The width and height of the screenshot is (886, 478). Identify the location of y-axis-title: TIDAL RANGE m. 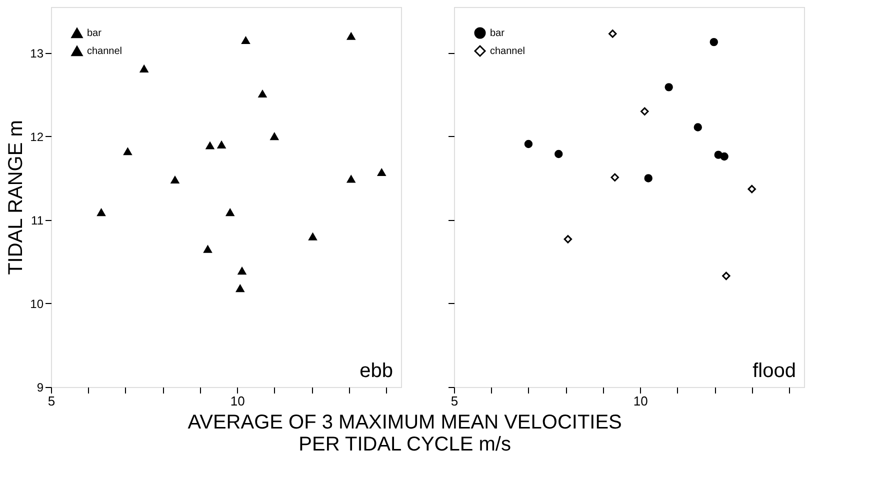
(16, 197).